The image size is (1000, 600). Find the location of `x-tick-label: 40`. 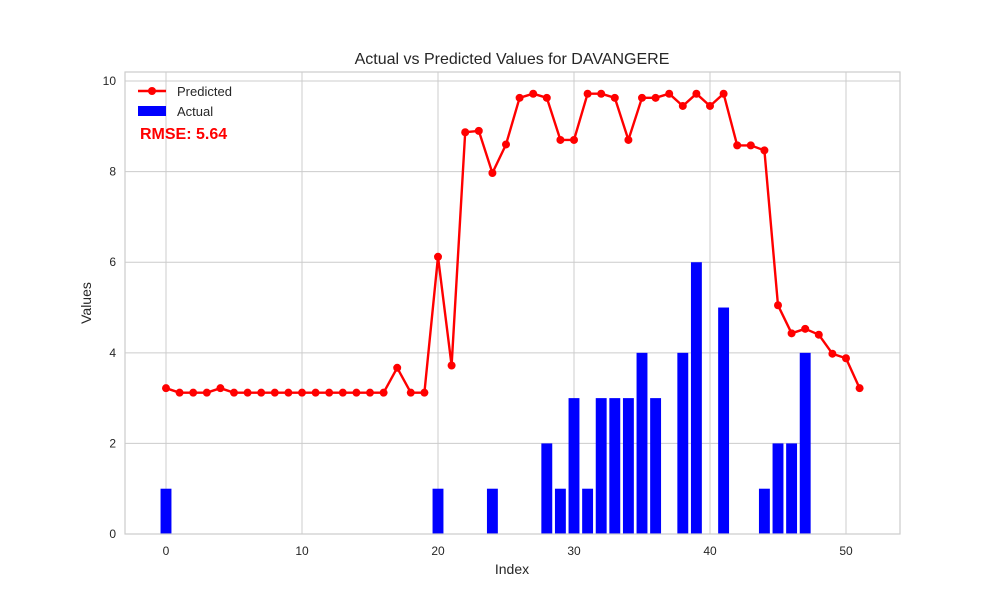

x-tick-label: 40 is located at coordinates (710, 551).